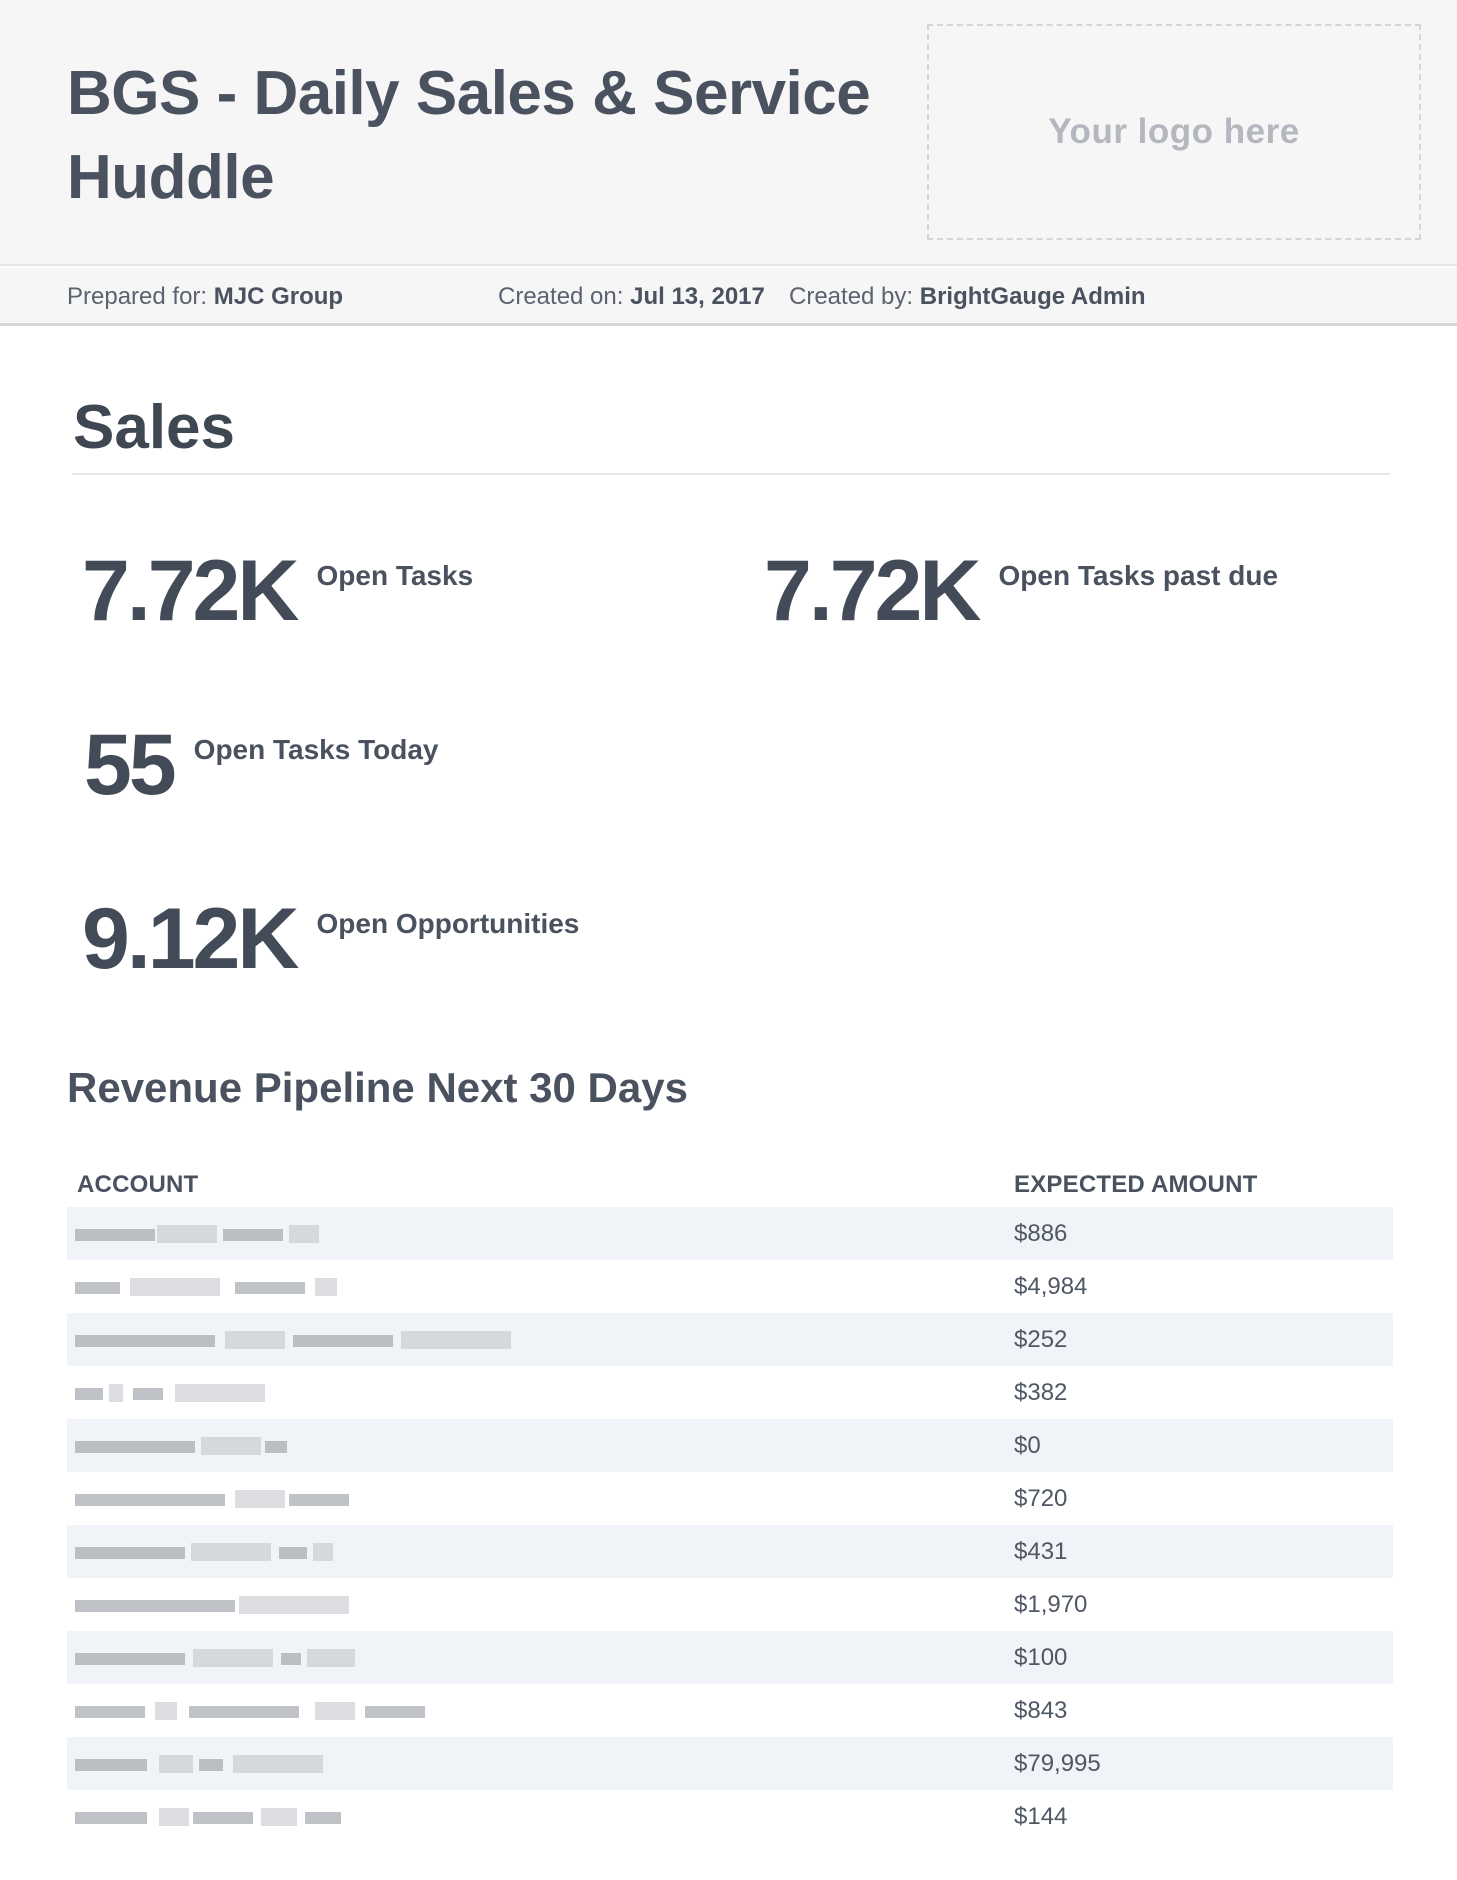 The width and height of the screenshot is (1457, 1880). What do you see at coordinates (697, 296) in the screenshot?
I see `created-on-value: Jul 13, 2017` at bounding box center [697, 296].